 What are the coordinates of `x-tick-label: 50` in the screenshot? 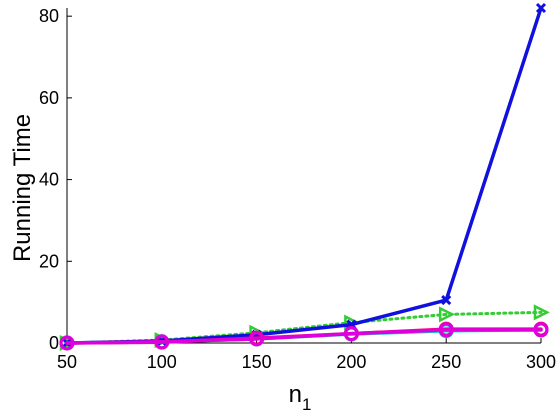 It's located at (67, 362).